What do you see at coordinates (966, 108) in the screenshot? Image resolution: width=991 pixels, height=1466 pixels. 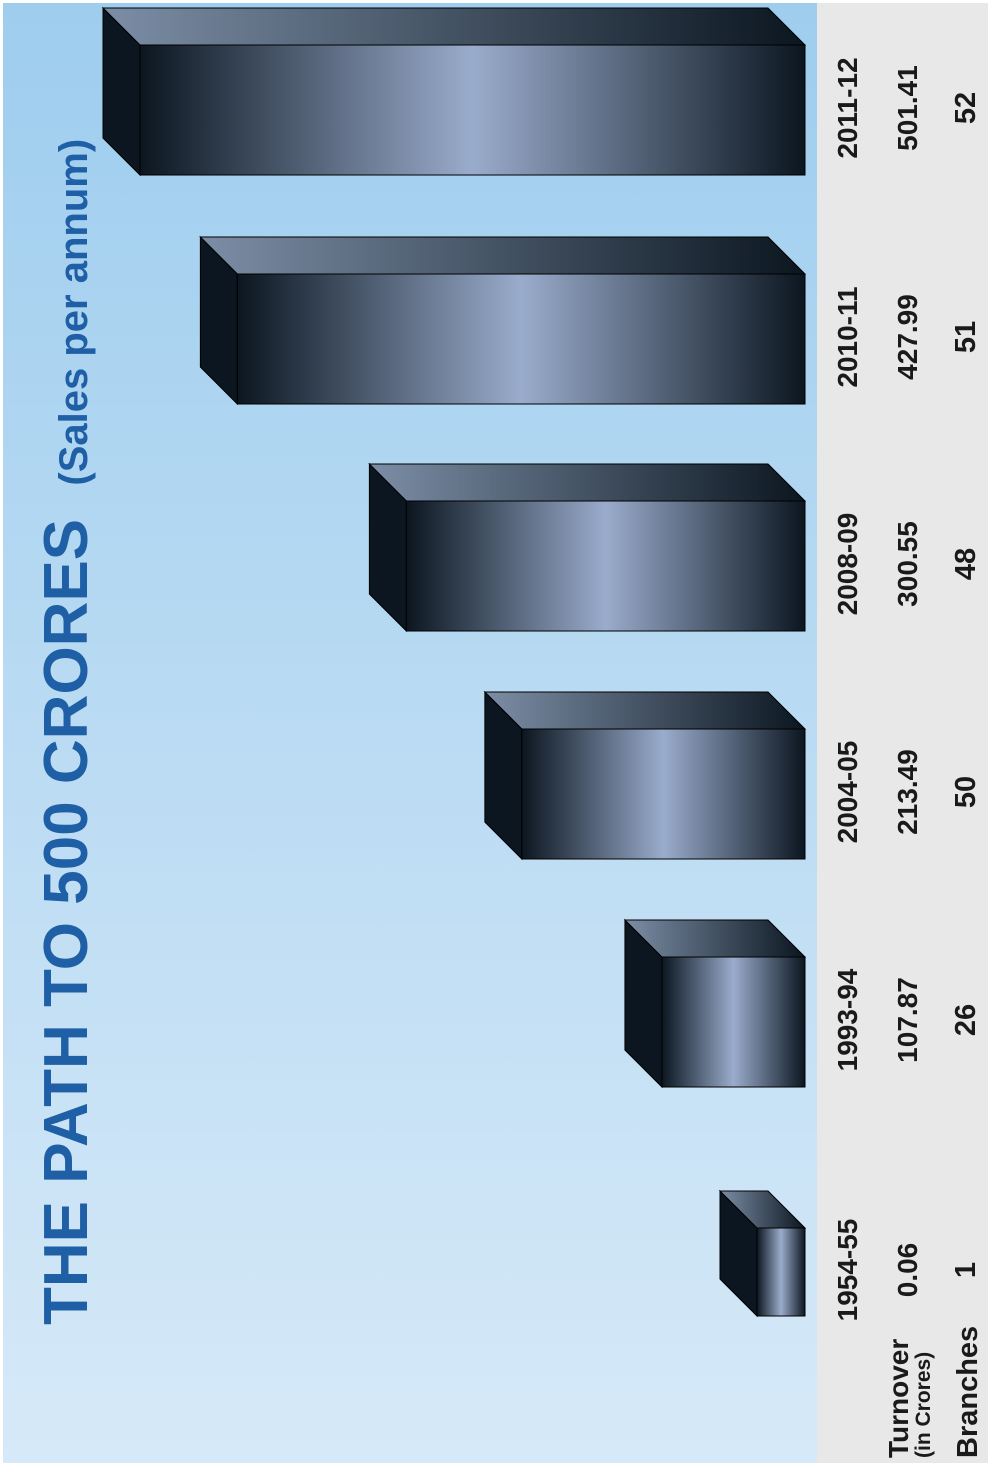 I see `branches-value-label: 52` at bounding box center [966, 108].